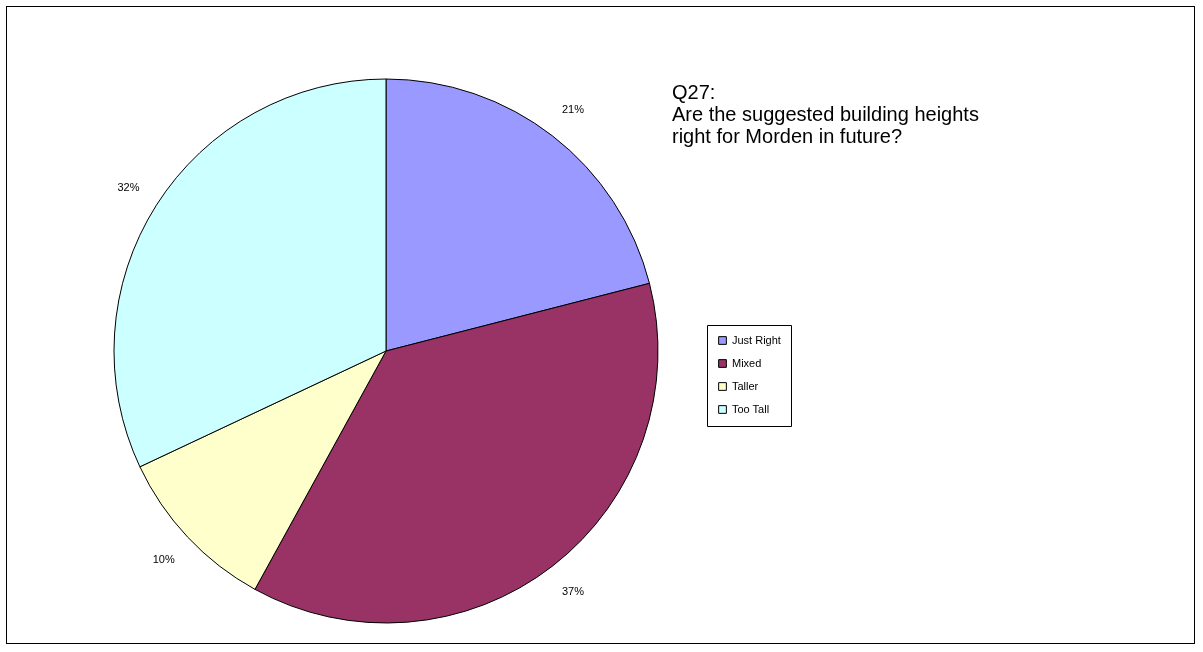 The image size is (1203, 652). What do you see at coordinates (751, 408) in the screenshot?
I see `legend-label: Too Tall` at bounding box center [751, 408].